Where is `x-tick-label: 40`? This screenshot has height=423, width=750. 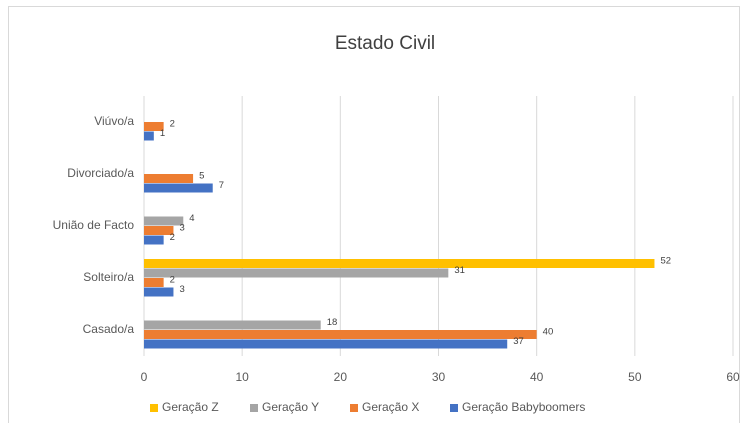 x-tick-label: 40 is located at coordinates (537, 377).